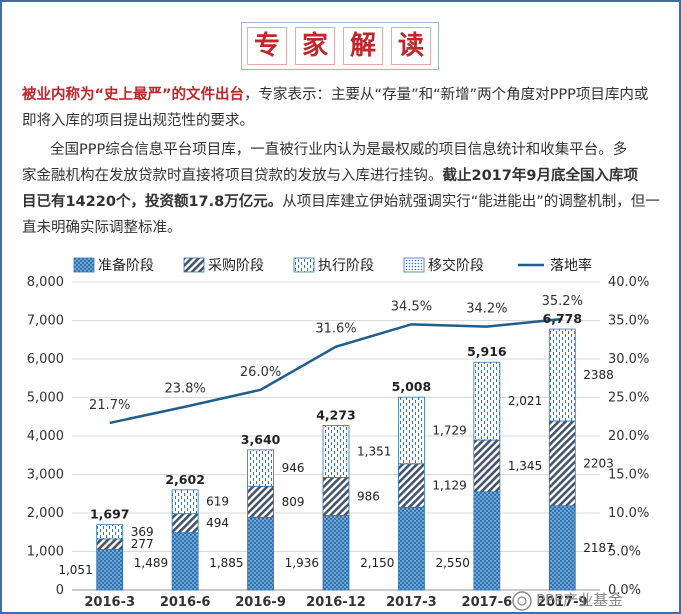 The image size is (681, 614). What do you see at coordinates (598, 375) in the screenshot?
I see `segment-label: 2388` at bounding box center [598, 375].